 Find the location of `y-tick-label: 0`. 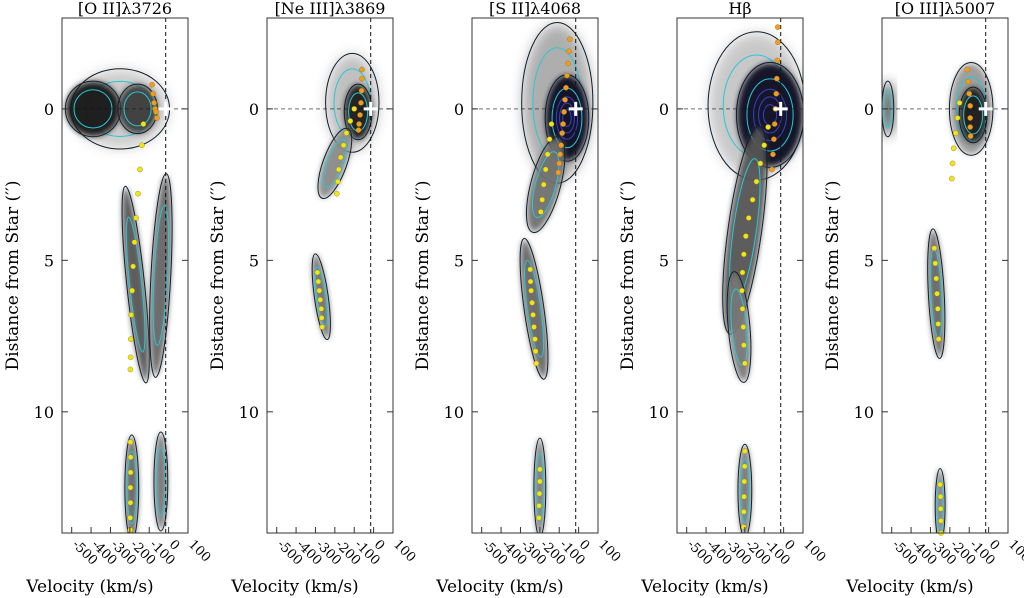

y-tick-label: 0 is located at coordinates (254, 109).